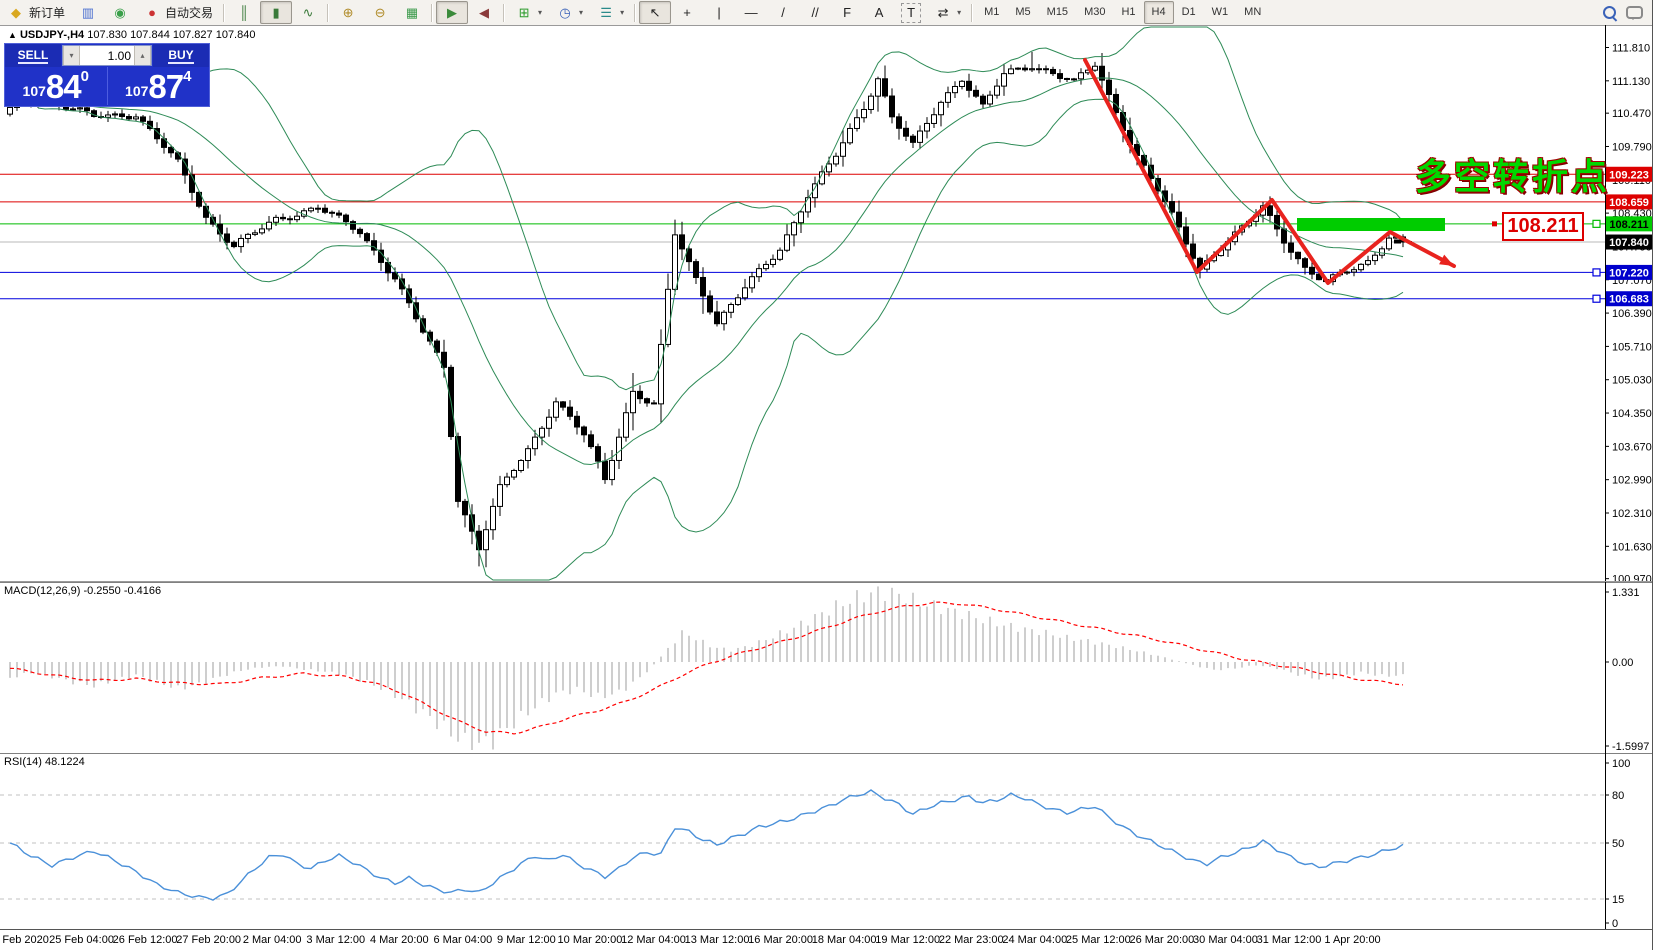  Describe the element at coordinates (33, 55) in the screenshot. I see `sell-button: SELL` at that location.